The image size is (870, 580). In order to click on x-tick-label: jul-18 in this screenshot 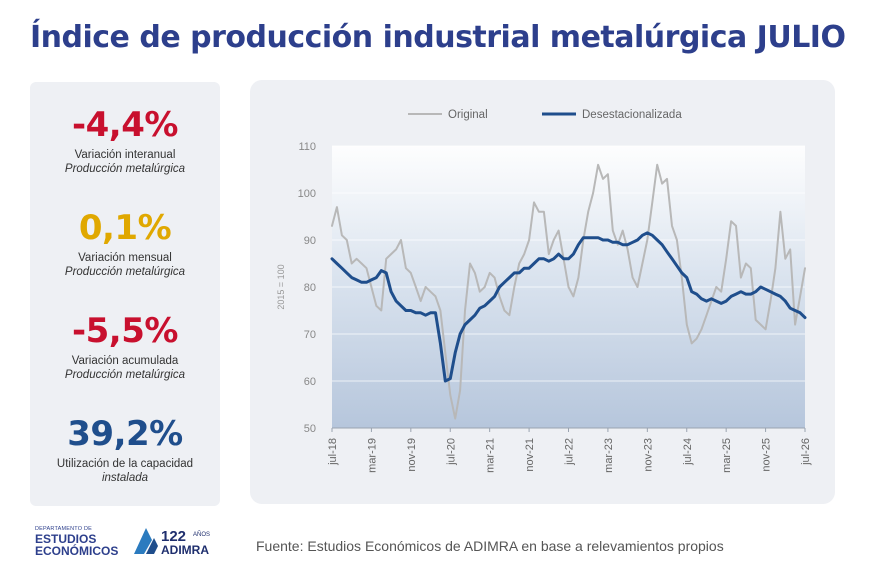, I will do `click(333, 452)`.